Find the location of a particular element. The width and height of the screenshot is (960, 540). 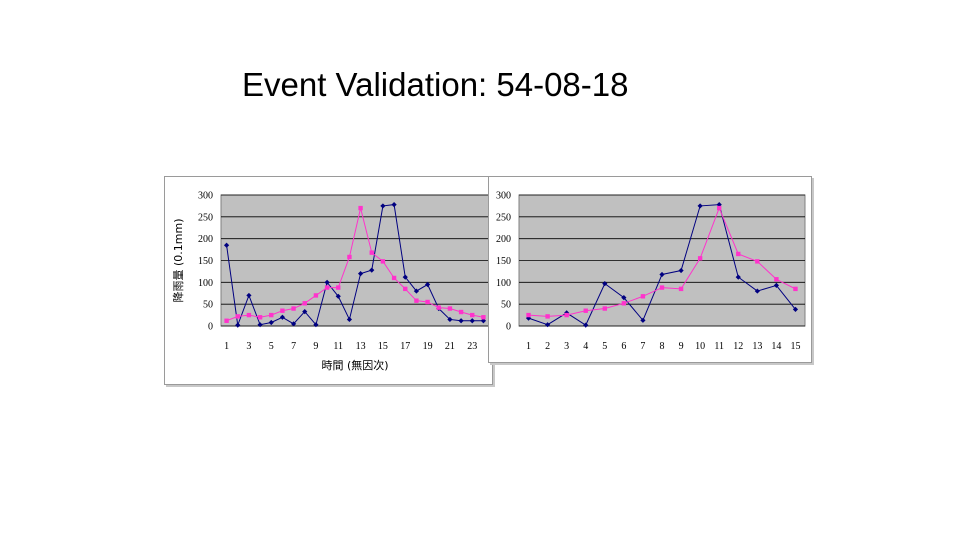

y-tick-label: 300 is located at coordinates (503, 196).